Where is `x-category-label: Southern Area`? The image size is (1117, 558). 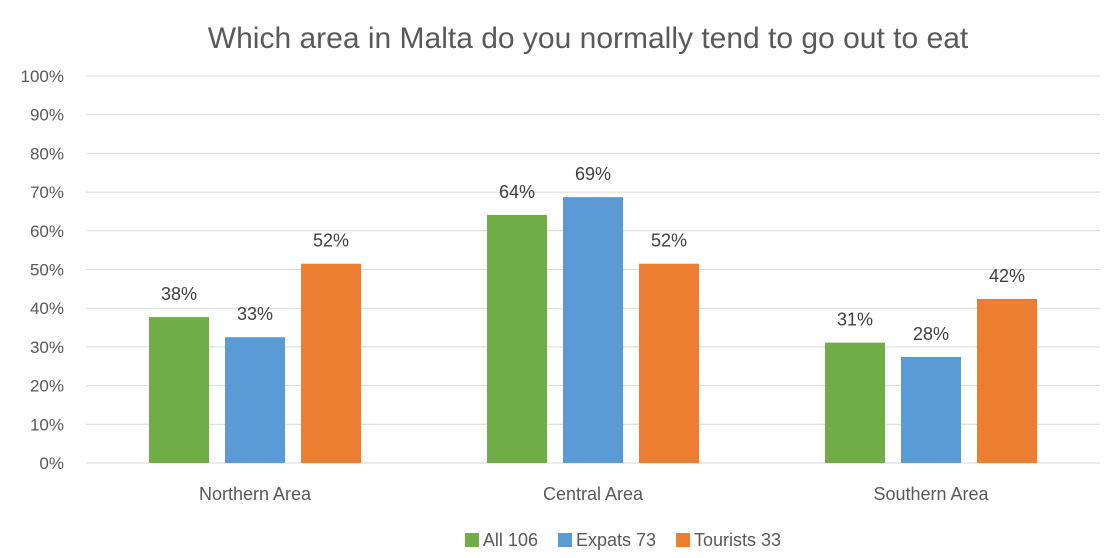 x-category-label: Southern Area is located at coordinates (931, 494).